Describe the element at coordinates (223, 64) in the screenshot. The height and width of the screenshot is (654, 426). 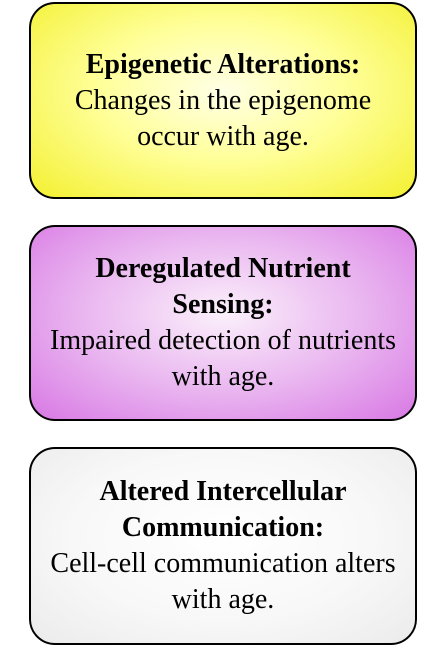
I see `card-title: Epigenetic Alterations:` at that location.